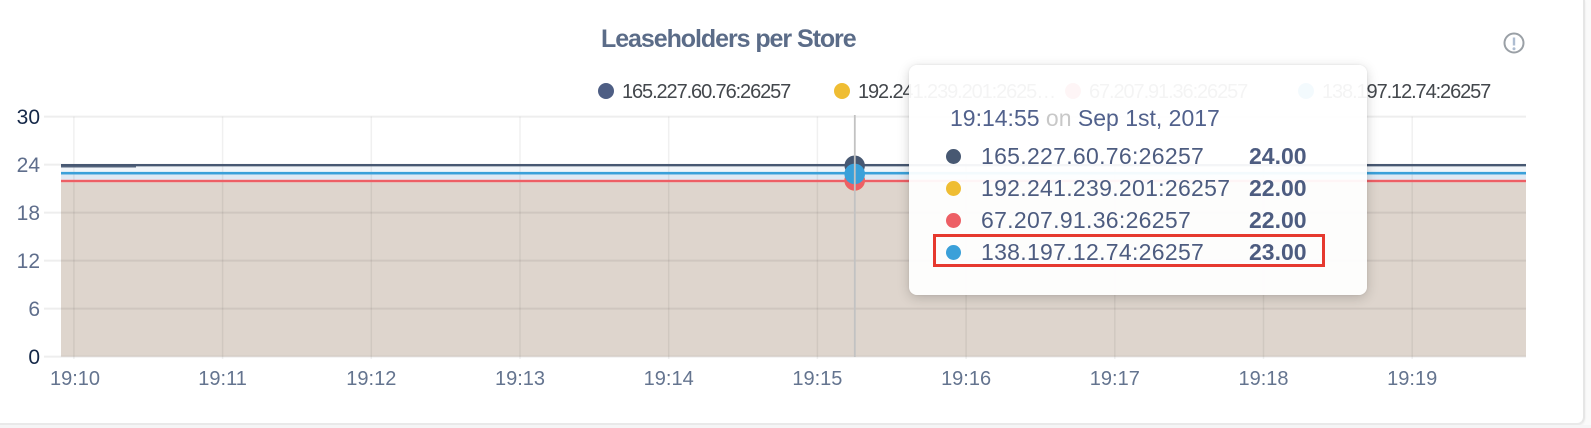 The height and width of the screenshot is (428, 1591). Describe the element at coordinates (1263, 379) in the screenshot. I see `svg-text: 19:18` at that location.